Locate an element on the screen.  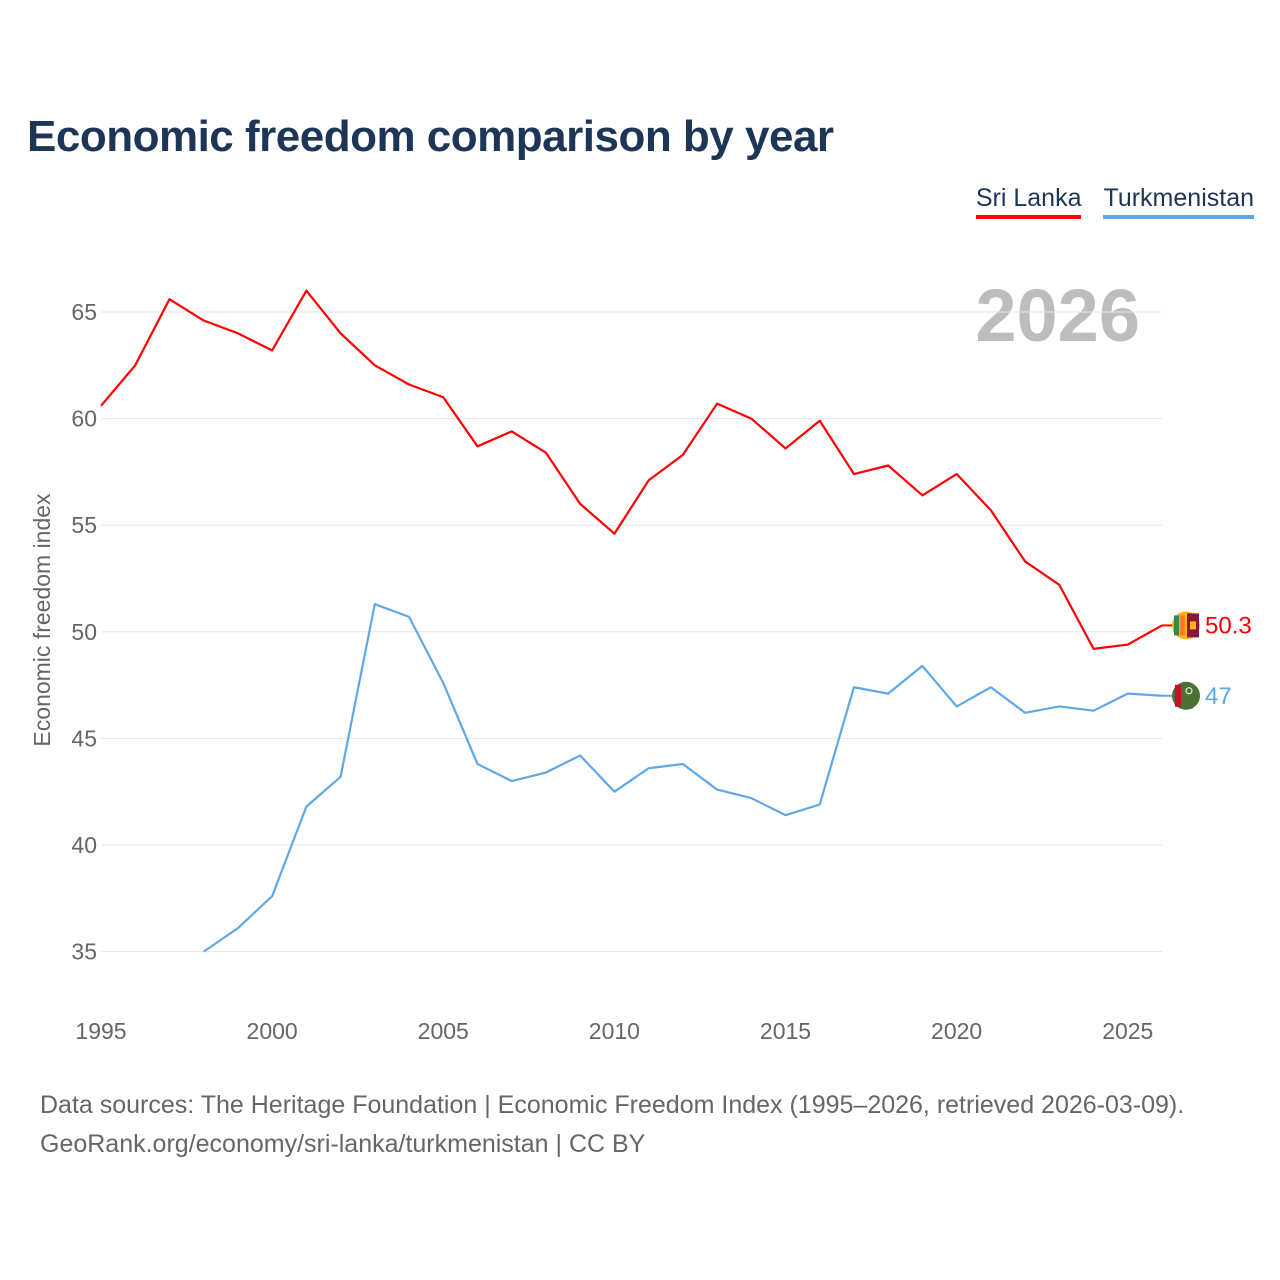
sri-lanka-flag-icon is located at coordinates (1186, 625).